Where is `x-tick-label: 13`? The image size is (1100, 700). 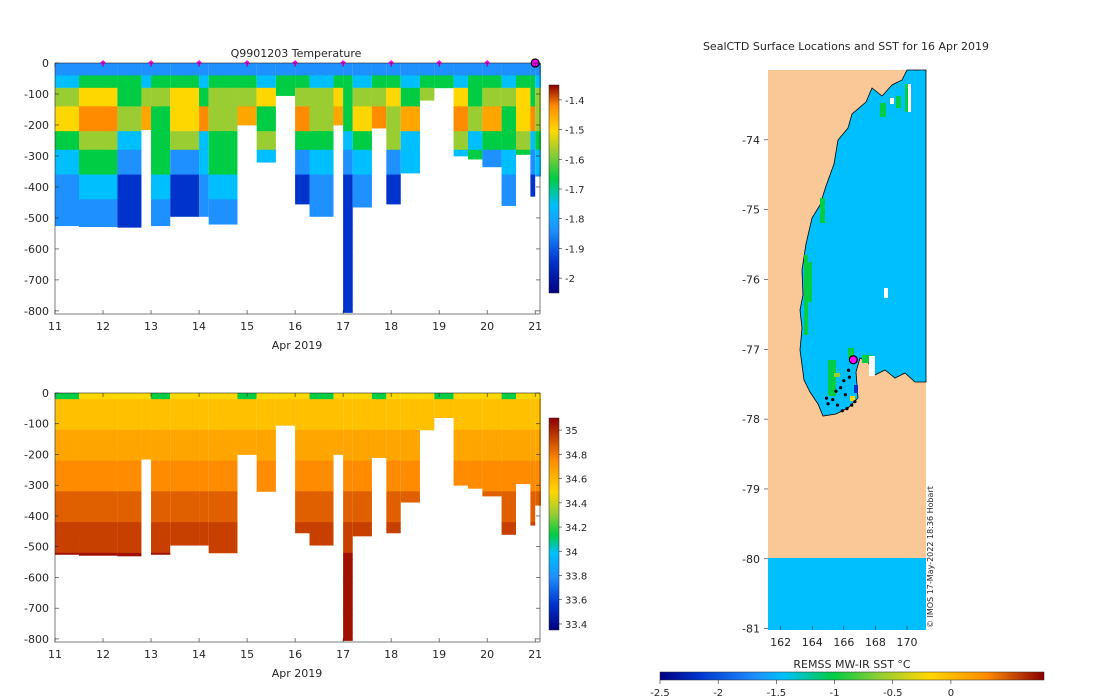
x-tick-label: 13 is located at coordinates (151, 326).